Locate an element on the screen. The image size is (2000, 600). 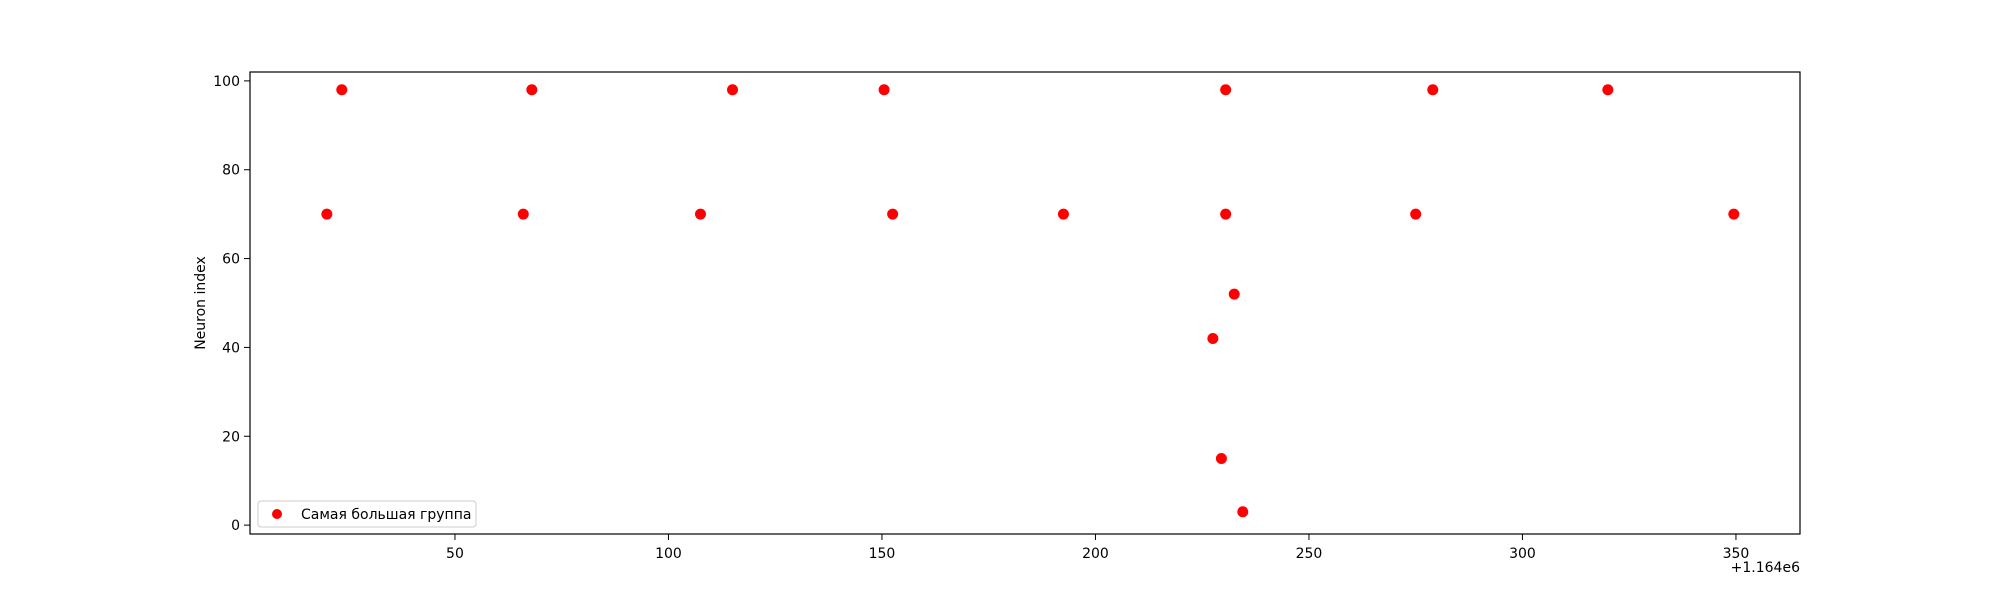
x-tick-label: 250 is located at coordinates (1309, 554).